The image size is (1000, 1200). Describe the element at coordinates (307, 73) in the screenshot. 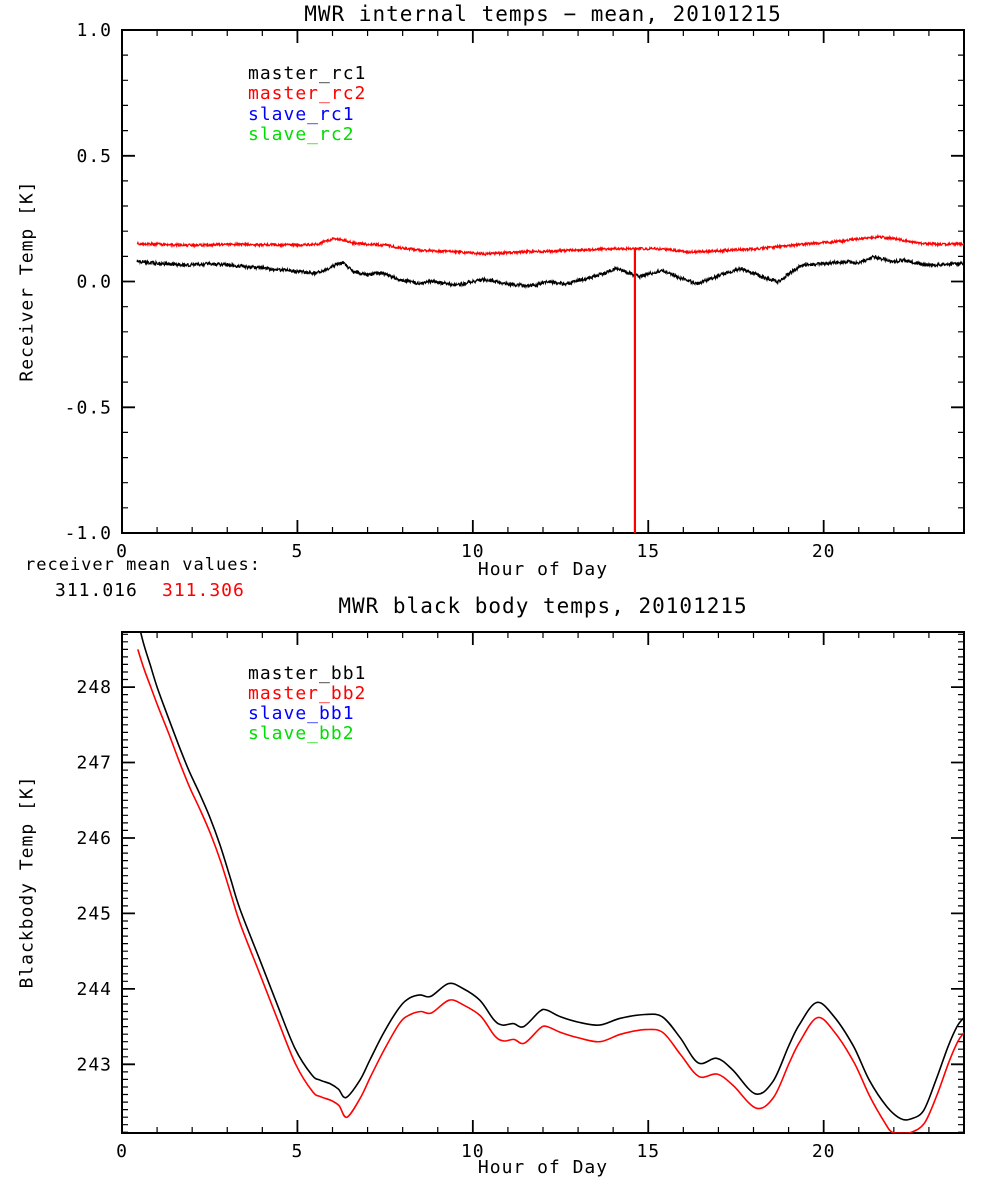

I see `legend-label-master-rc1: master_rc1` at that location.